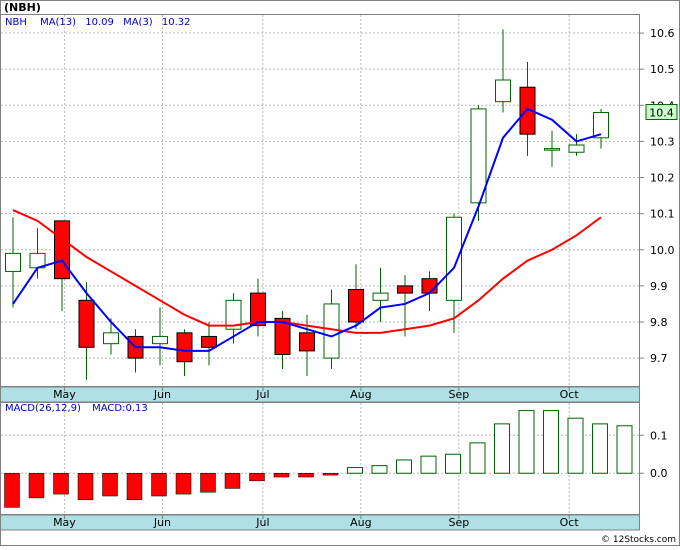 Image resolution: width=680 pixels, height=550 pixels. I want to click on price-x-tick-label: Aug, so click(360, 394).